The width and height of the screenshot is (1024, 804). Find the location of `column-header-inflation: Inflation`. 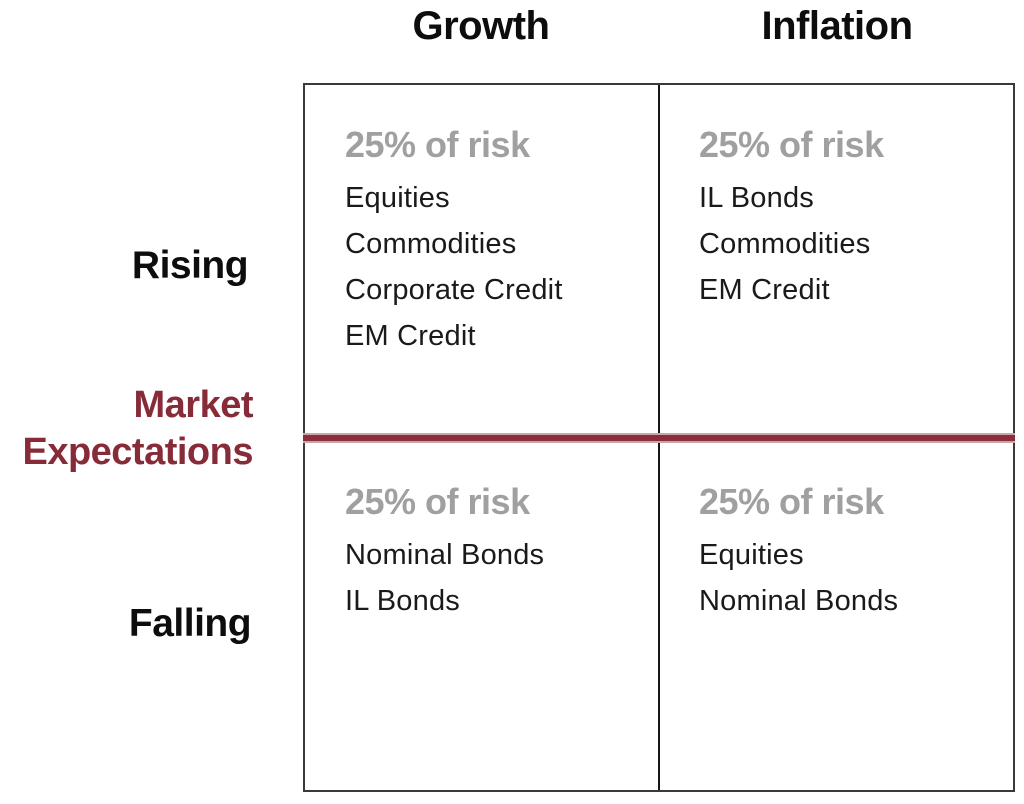

column-header-inflation: Inflation is located at coordinates (837, 26).